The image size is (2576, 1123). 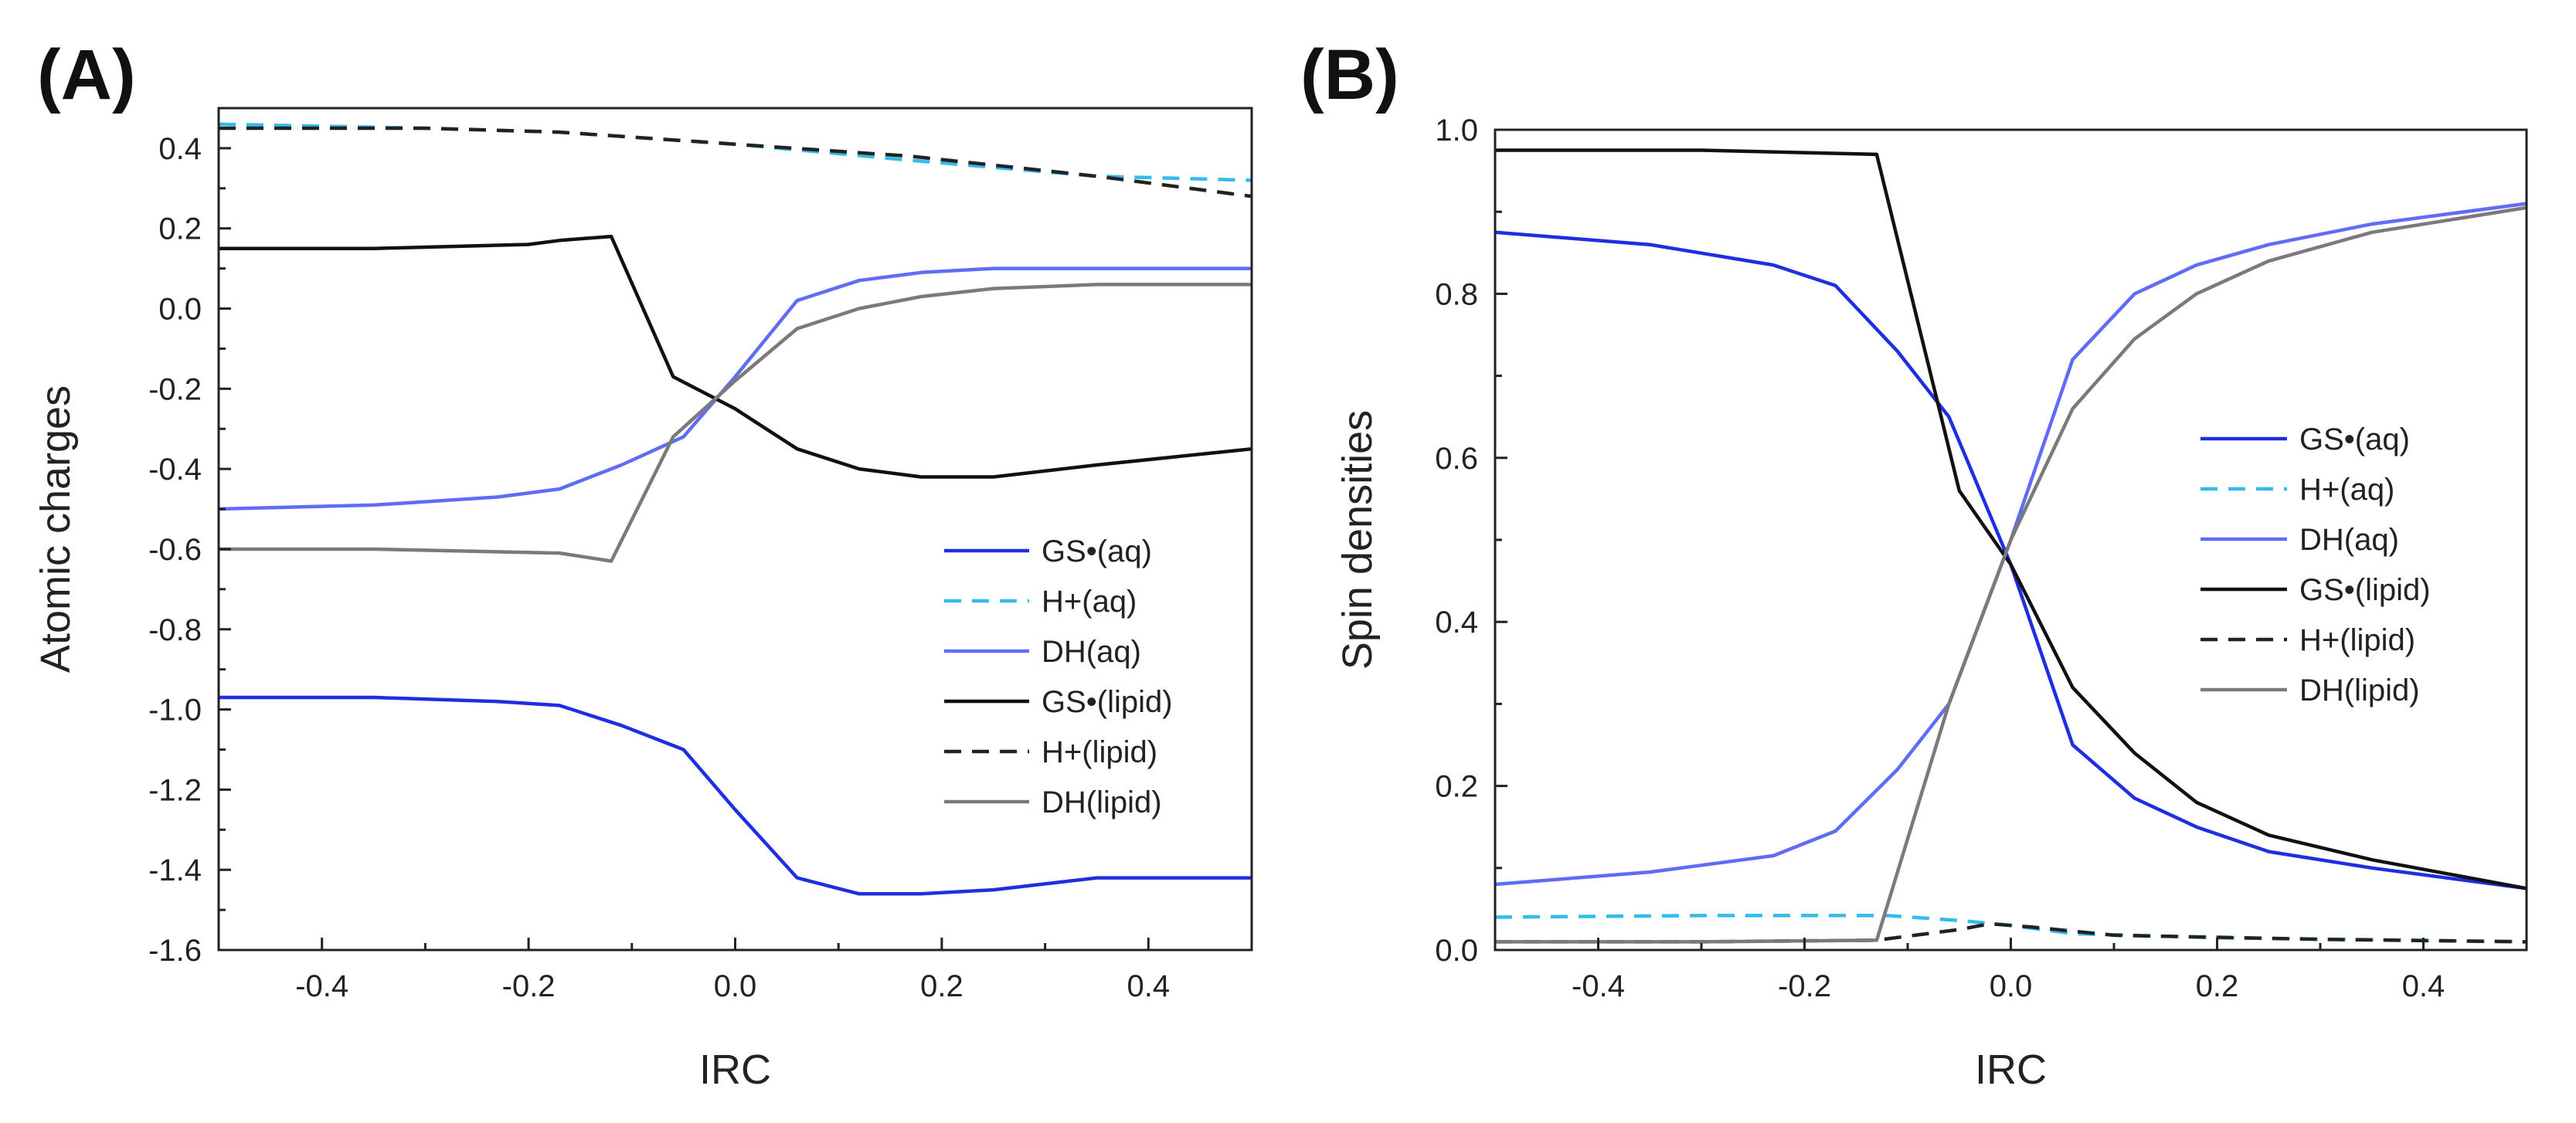 I want to click on chart-b-y-tick-label: 0.0, so click(x=1456, y=951).